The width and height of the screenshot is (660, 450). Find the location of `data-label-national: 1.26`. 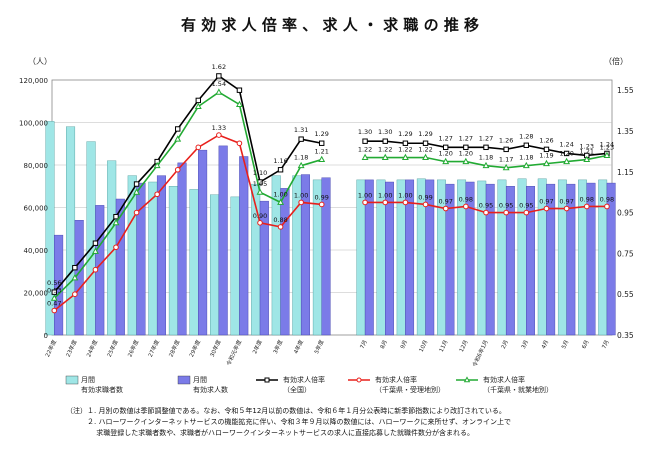

data-label-national: 1.26 is located at coordinates (506, 140).